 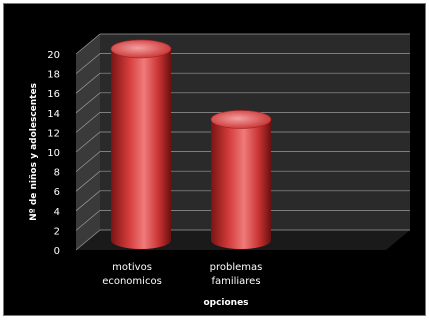 What do you see at coordinates (57, 192) in the screenshot?
I see `y-tick-label: 6` at bounding box center [57, 192].